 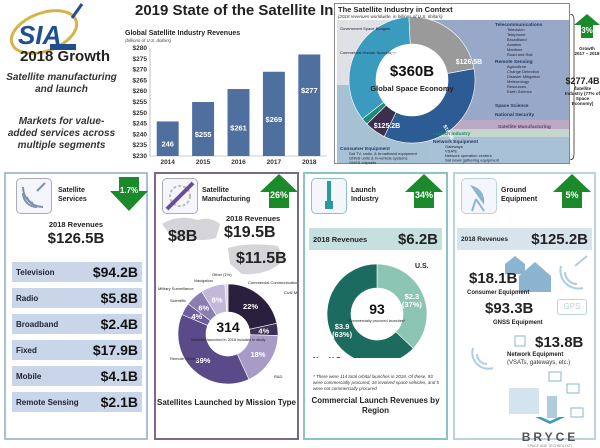 I want to click on rs-item: Change Detection, so click(x=523, y=71).